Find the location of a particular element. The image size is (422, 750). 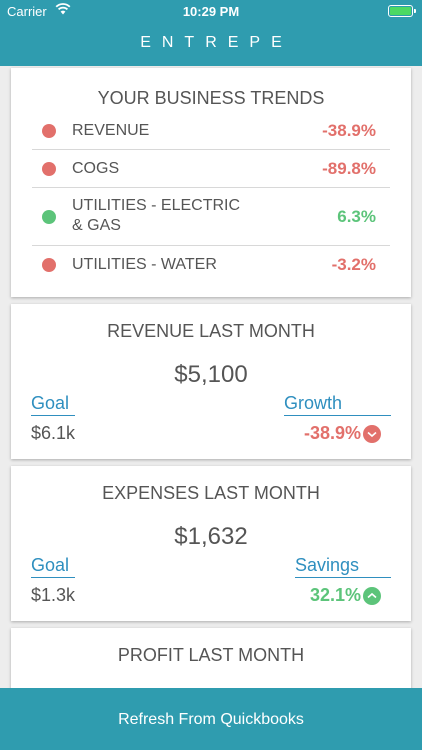

trend-row-utilities-water: UTILITIES - WATER -3.2% is located at coordinates (211, 265).